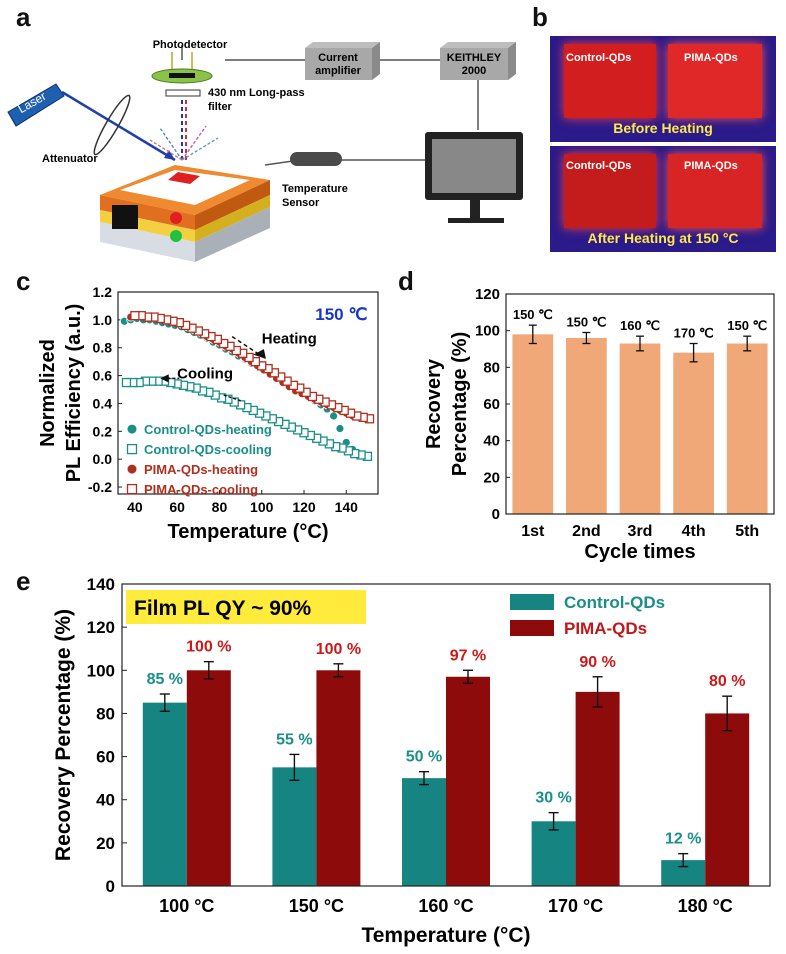  I want to click on x-tick-label: 150 °C, so click(316, 906).